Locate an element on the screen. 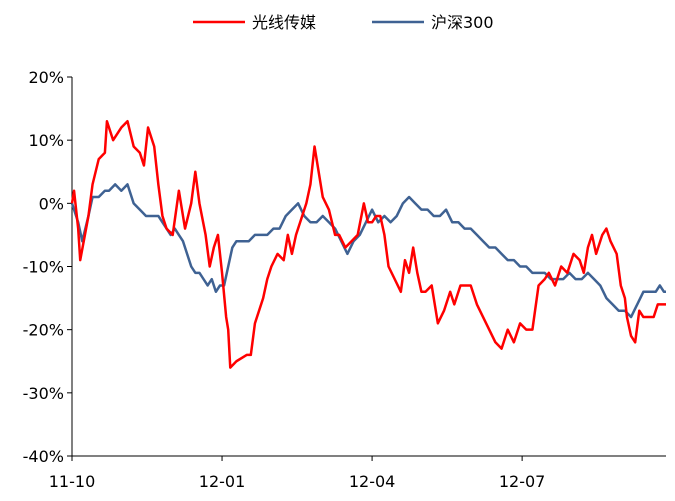 The width and height of the screenshot is (675, 501). x-tick-label: 12-07 is located at coordinates (522, 481).